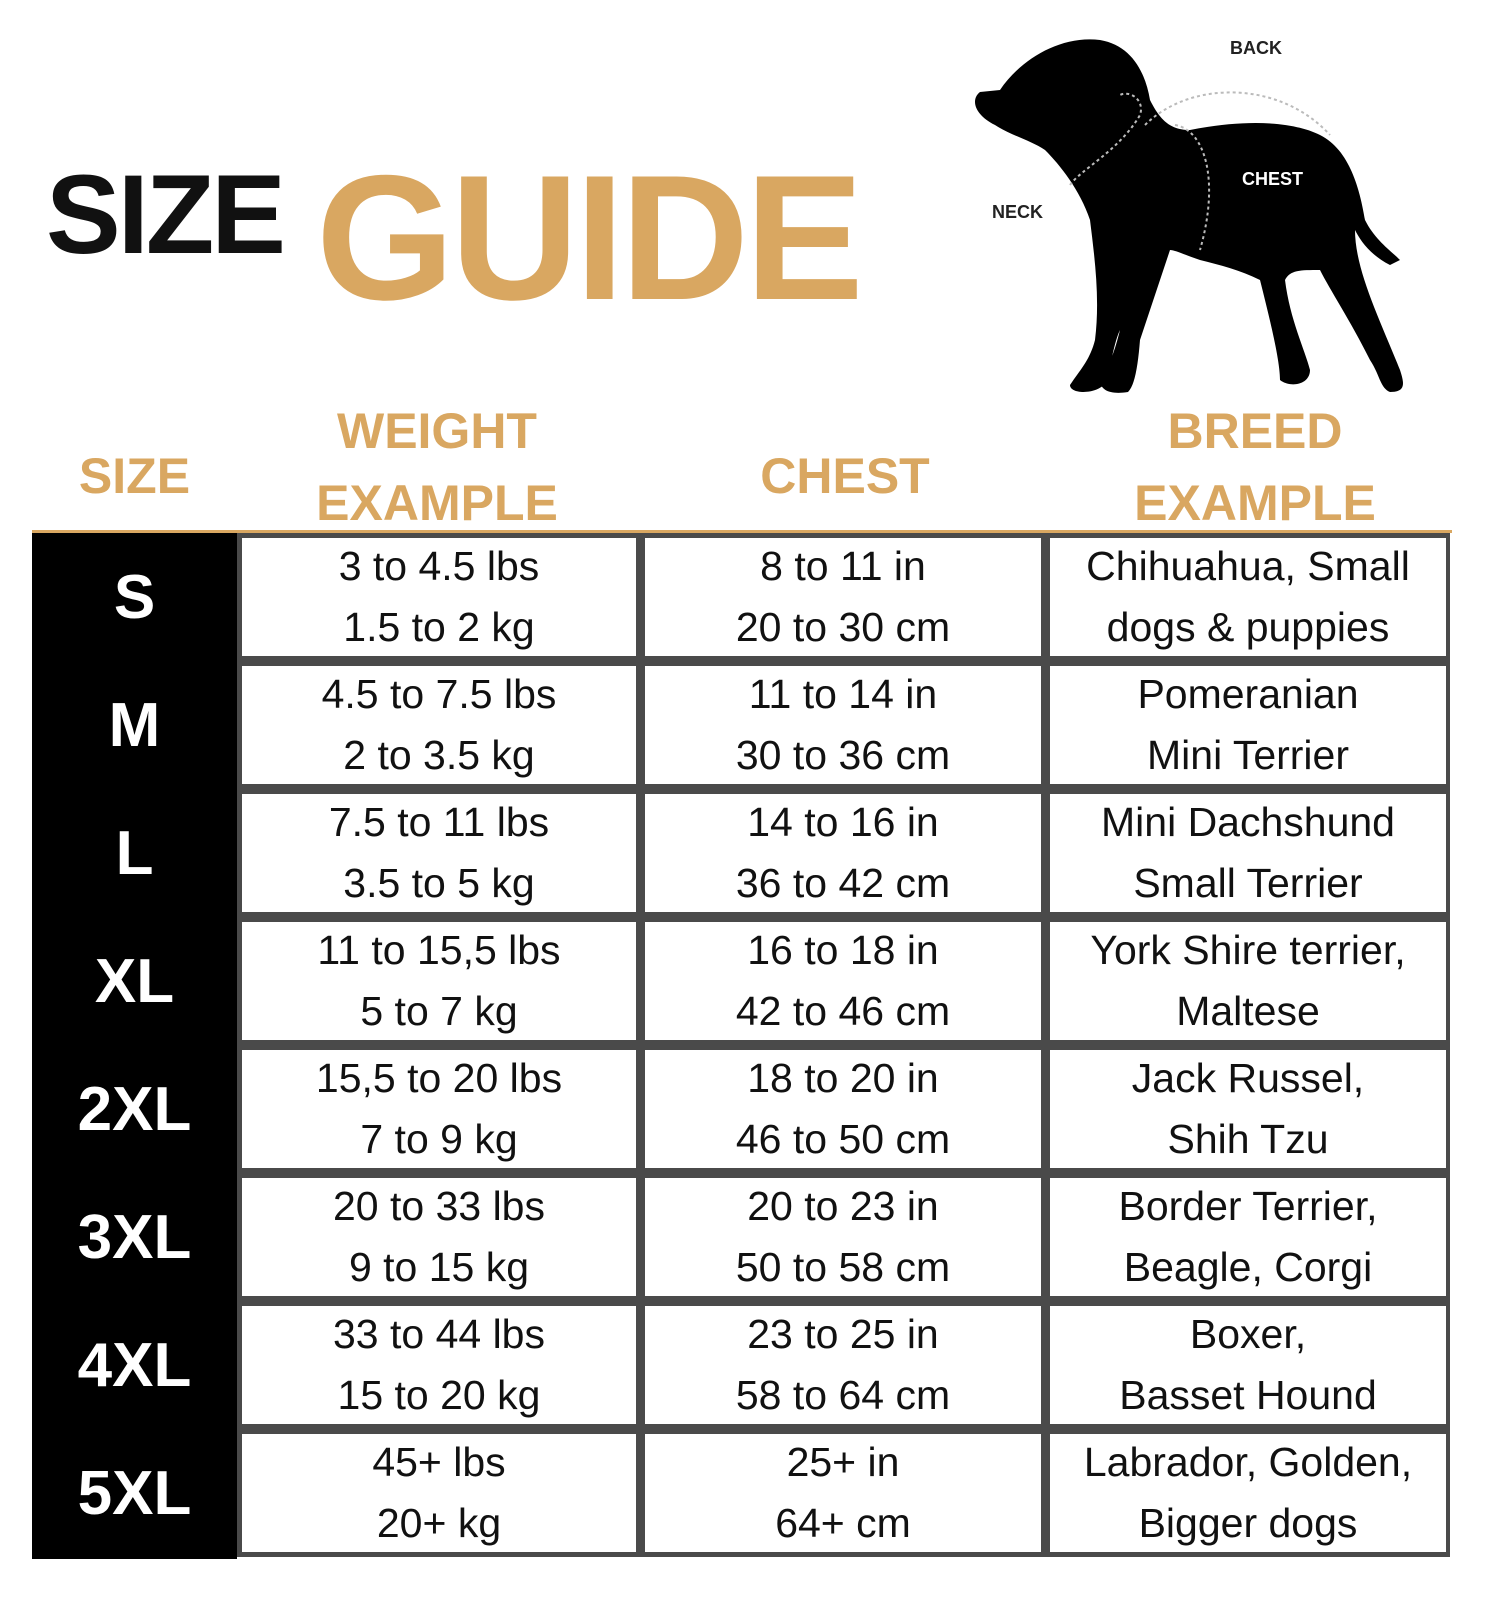 This screenshot has height=1600, width=1500. Describe the element at coordinates (843, 1523) in the screenshot. I see `chest-cm: 64+ cm` at that location.